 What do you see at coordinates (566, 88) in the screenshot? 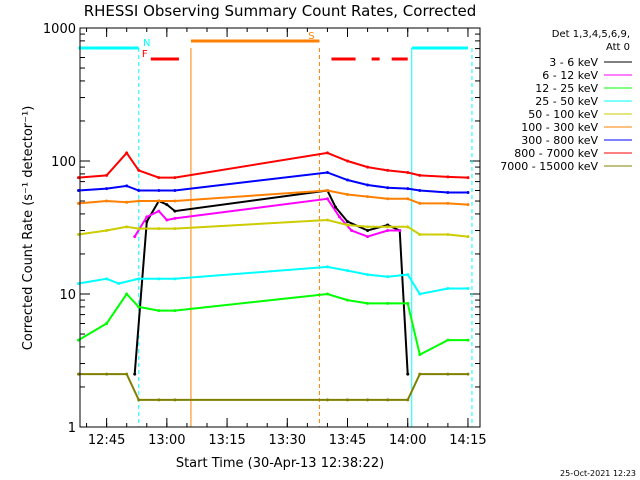
I see `legend-entry-label: 12 - 25 keV` at bounding box center [566, 88].